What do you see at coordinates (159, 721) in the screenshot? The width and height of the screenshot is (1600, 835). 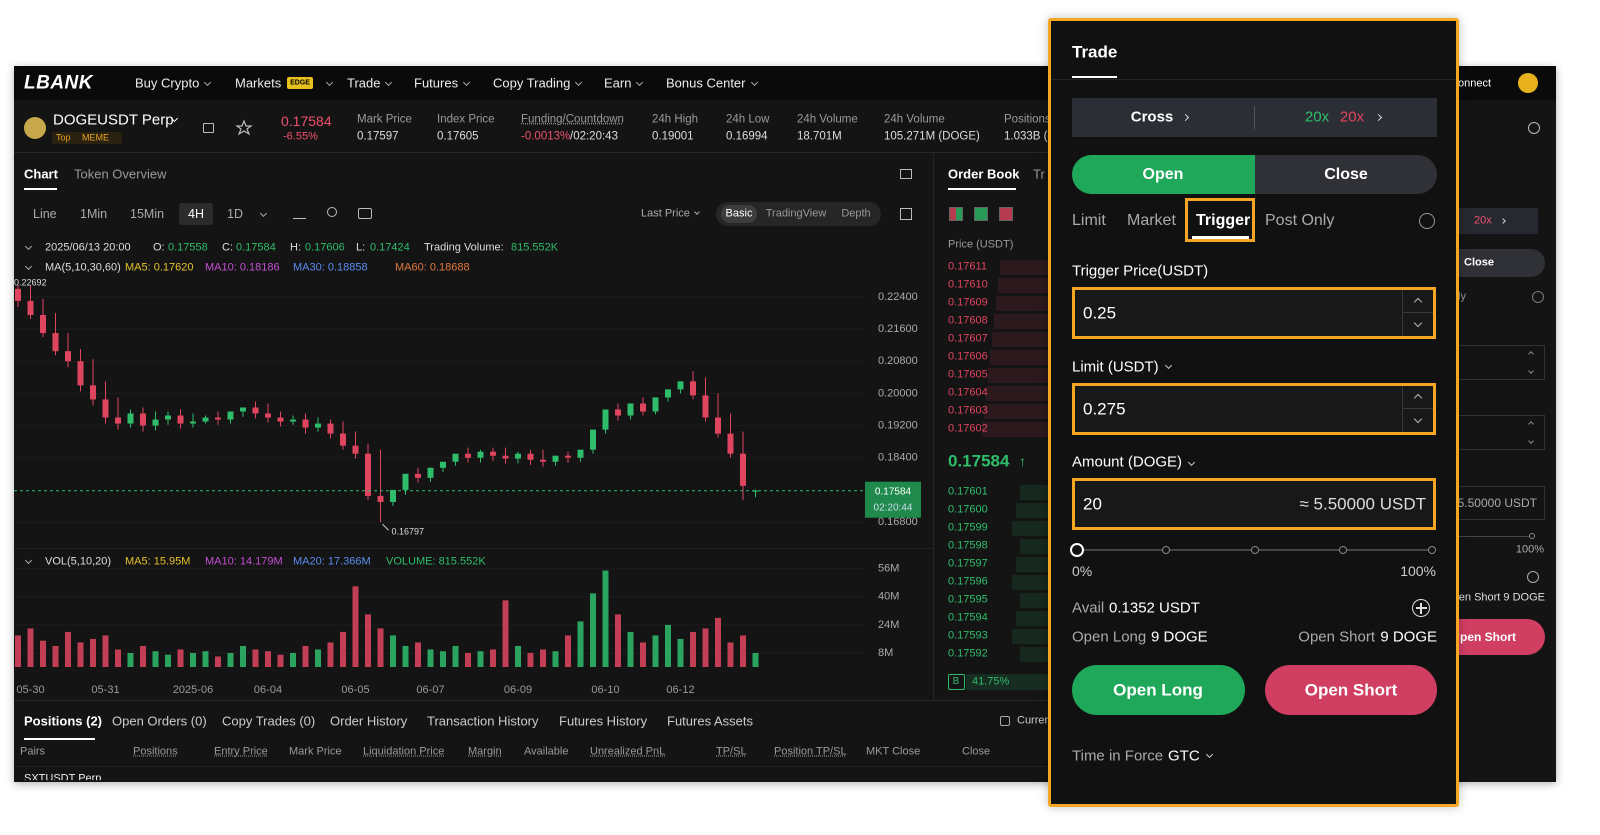 I see `positions-tab: Open Orders (0)` at bounding box center [159, 721].